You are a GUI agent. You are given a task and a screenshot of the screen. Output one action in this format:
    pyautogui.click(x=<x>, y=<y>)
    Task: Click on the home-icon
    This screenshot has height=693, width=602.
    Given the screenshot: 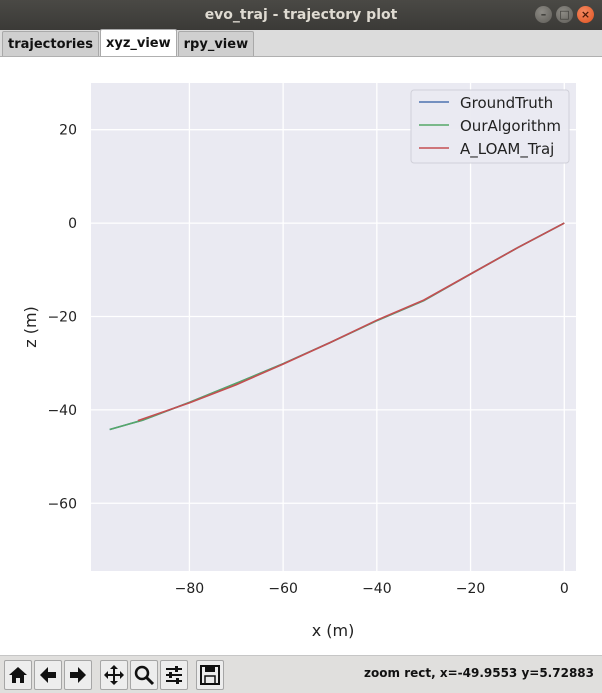 What is the action you would take?
    pyautogui.click(x=18, y=674)
    